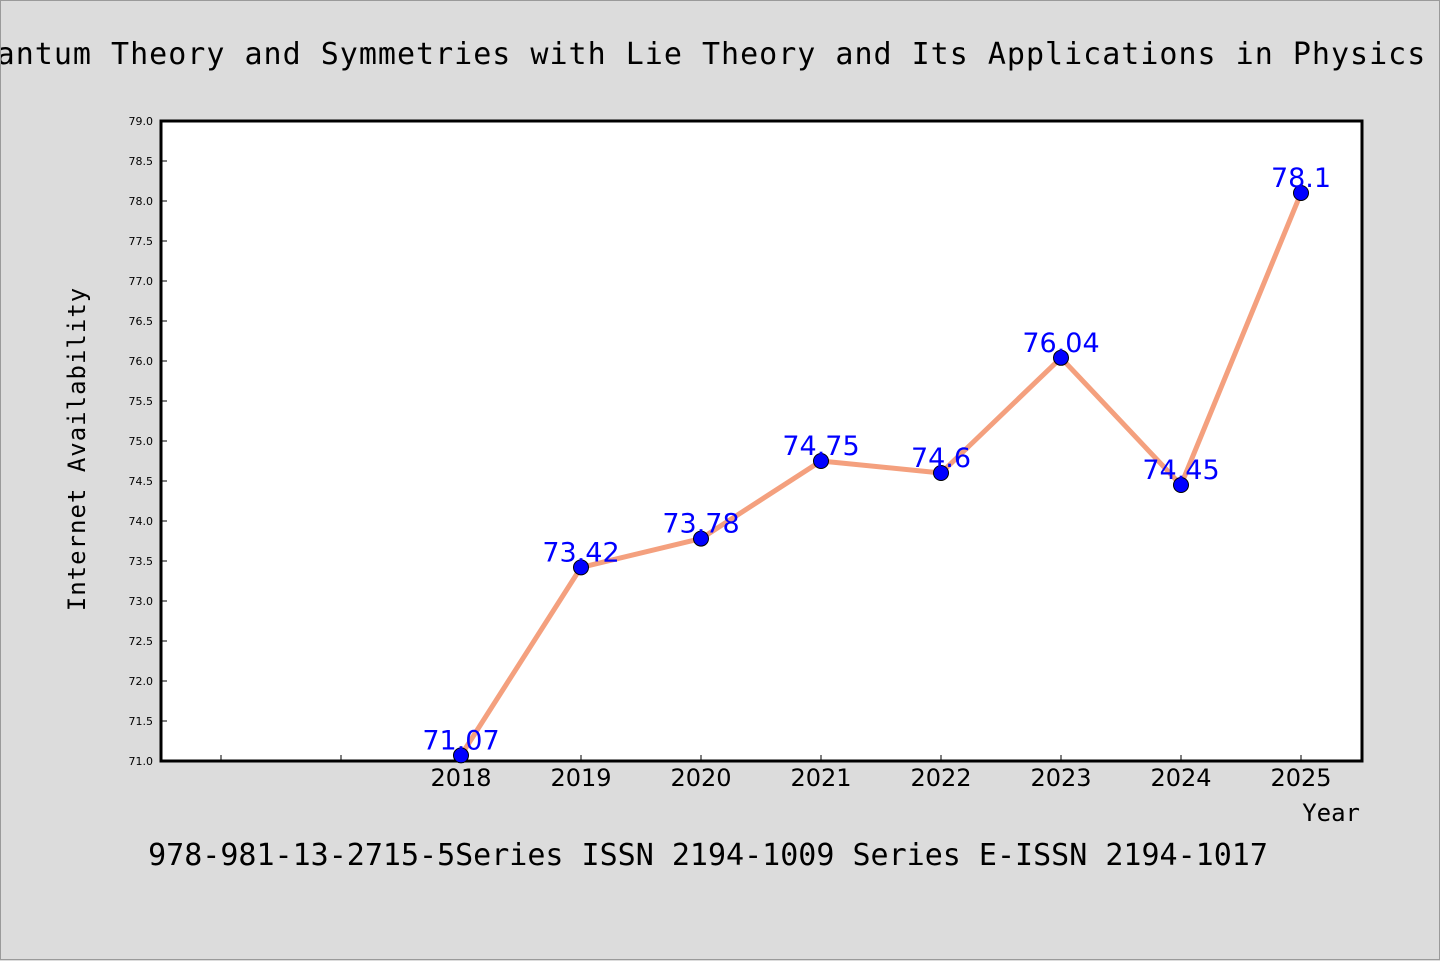 The height and width of the screenshot is (961, 1440). What do you see at coordinates (700, 524) in the screenshot?
I see `data-label: 73.78` at bounding box center [700, 524].